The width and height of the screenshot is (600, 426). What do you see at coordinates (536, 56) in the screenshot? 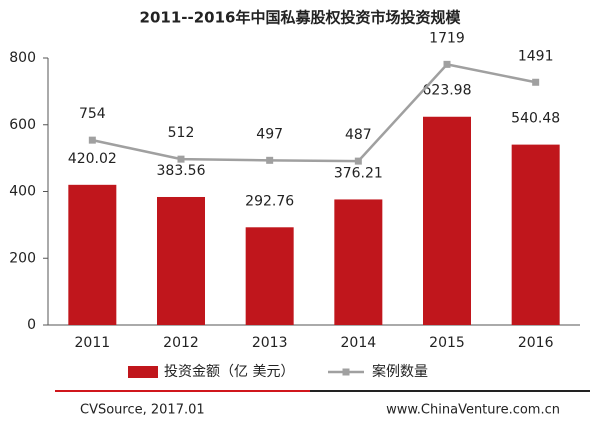
I see `line-value-label: 1491` at bounding box center [536, 56].